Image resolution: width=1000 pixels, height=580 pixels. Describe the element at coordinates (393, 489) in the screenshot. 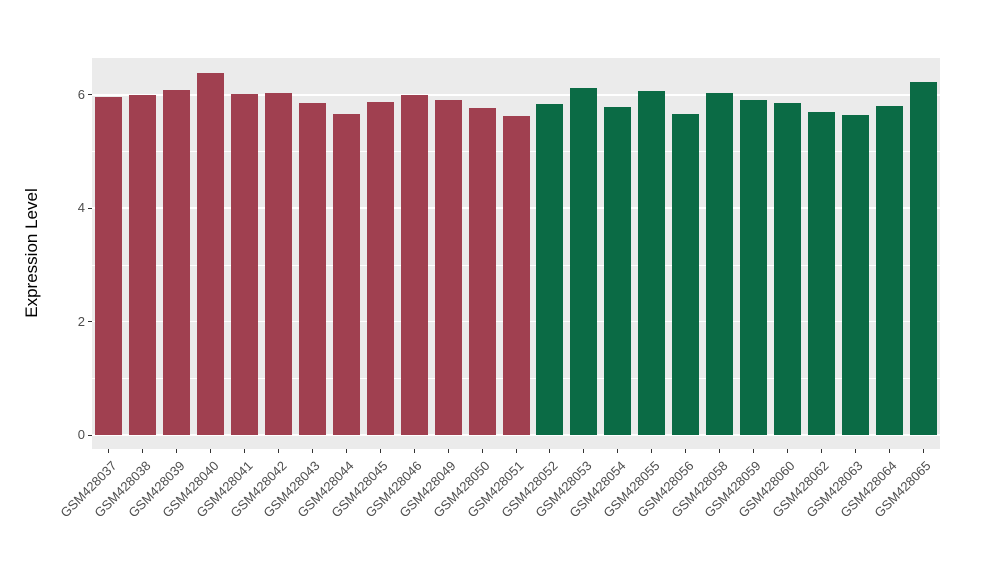

I see `x-tick-label-text: GSM428046` at that location.